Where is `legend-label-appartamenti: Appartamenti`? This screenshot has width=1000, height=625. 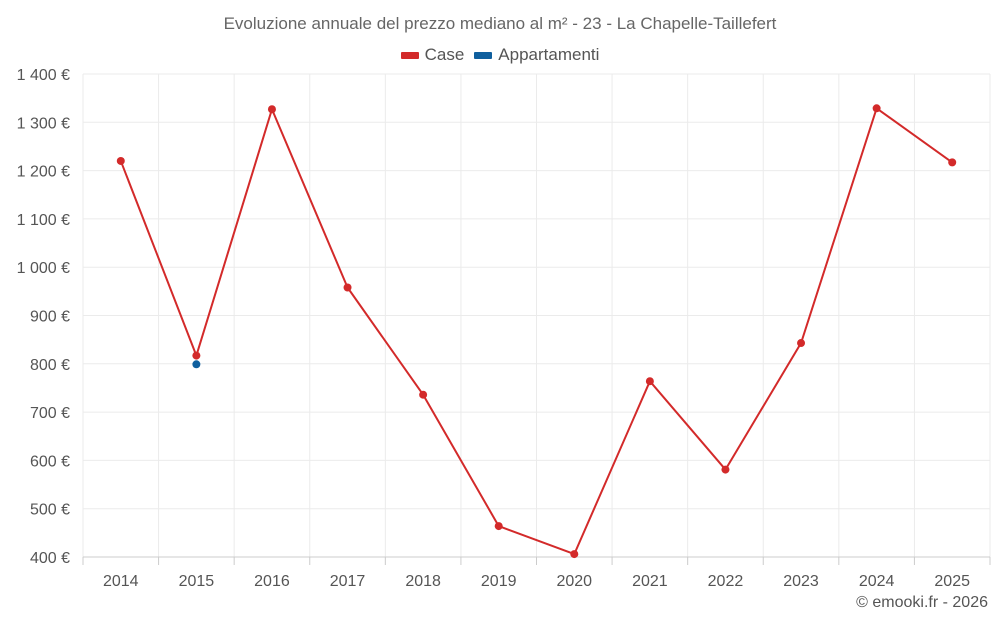 legend-label-appartamenti: Appartamenti is located at coordinates (549, 54).